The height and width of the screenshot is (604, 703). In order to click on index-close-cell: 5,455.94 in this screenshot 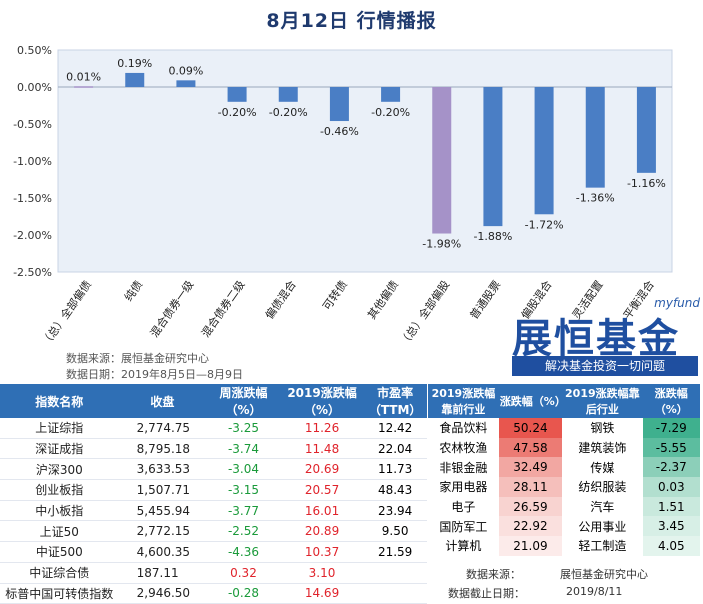, I will do `click(162, 511)`.